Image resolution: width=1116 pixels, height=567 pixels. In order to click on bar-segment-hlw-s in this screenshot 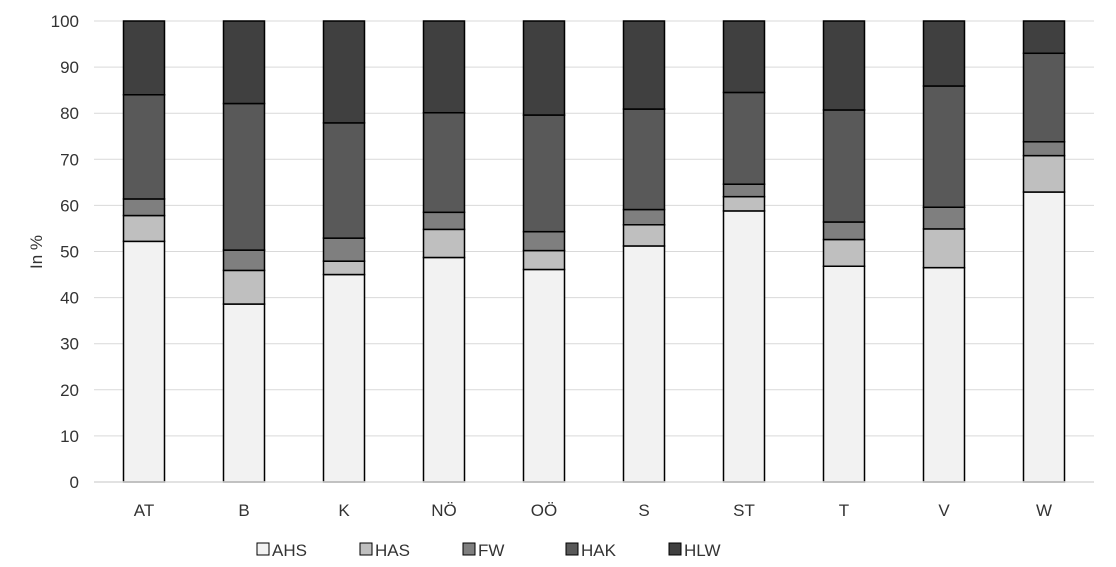, I will do `click(644, 65)`.